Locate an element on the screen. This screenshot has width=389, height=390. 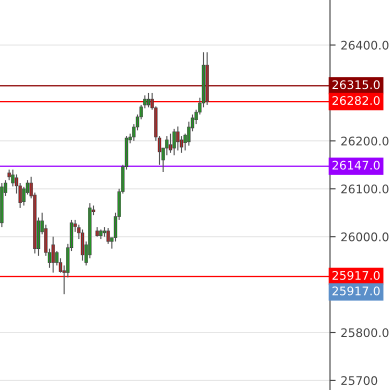
y-tick-label: 25800.0 is located at coordinates (364, 333).